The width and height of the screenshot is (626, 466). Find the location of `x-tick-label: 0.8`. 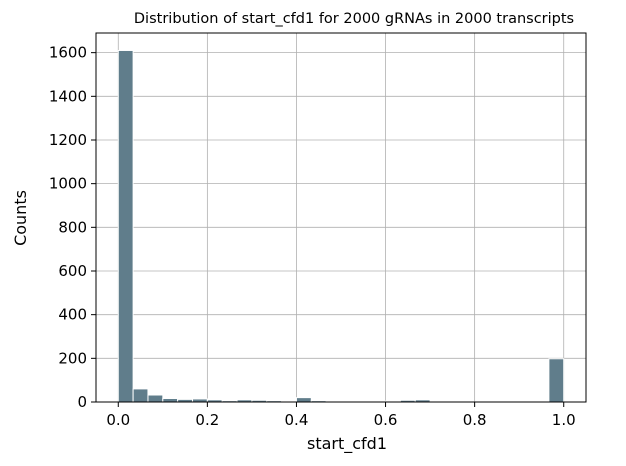

x-tick-label: 0.8 is located at coordinates (475, 420).